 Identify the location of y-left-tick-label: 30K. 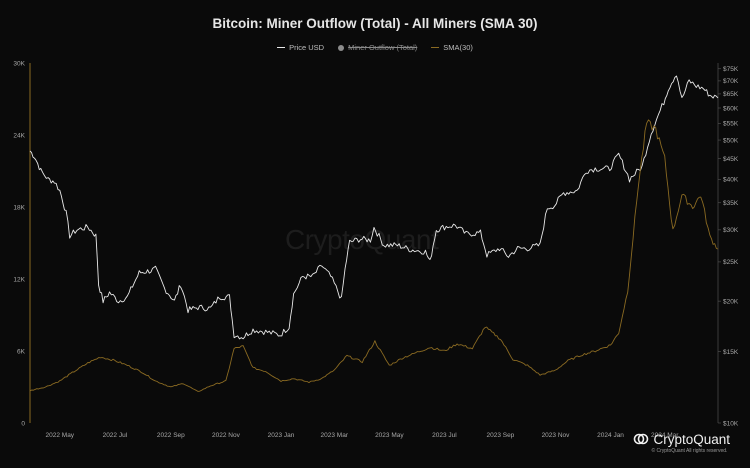
(19, 64).